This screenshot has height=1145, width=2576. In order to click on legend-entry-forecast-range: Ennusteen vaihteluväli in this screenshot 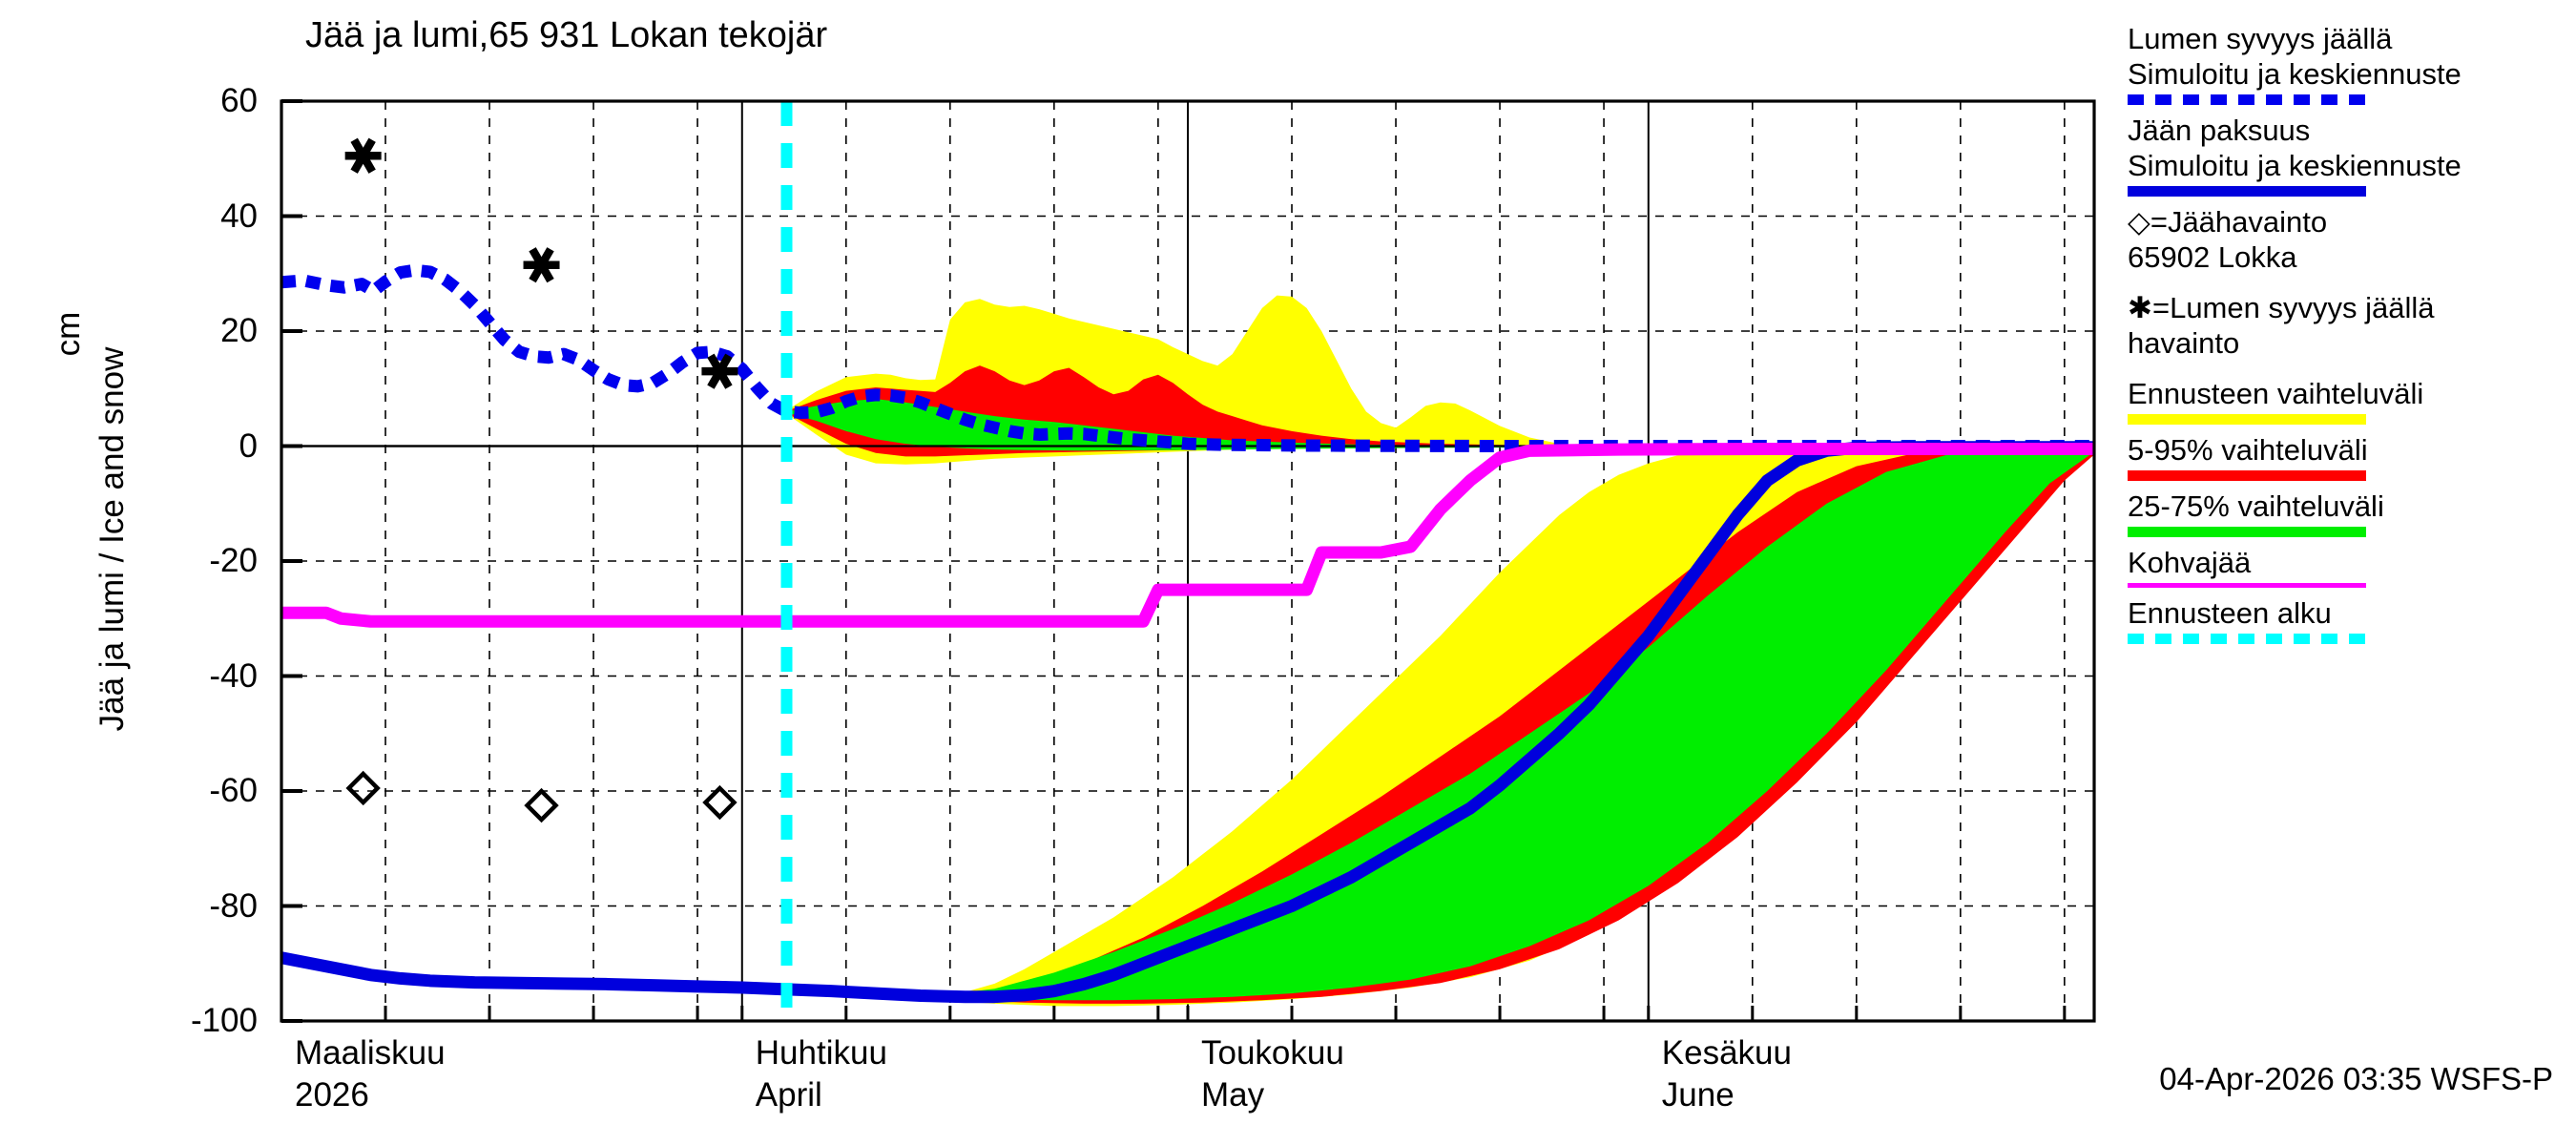, I will do `click(2347, 401)`.